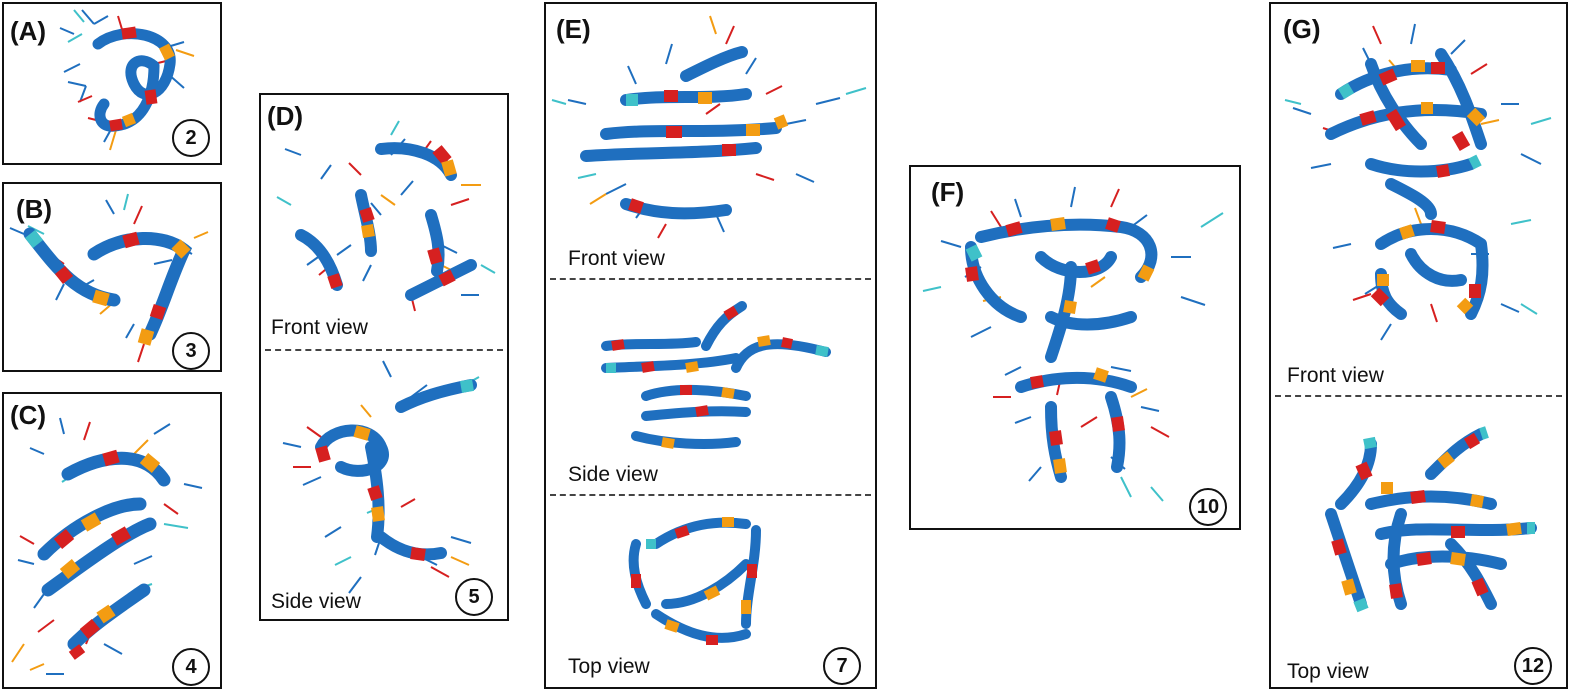  What do you see at coordinates (1431, 519) in the screenshot?
I see `peptide-structure-g-top` at bounding box center [1431, 519].